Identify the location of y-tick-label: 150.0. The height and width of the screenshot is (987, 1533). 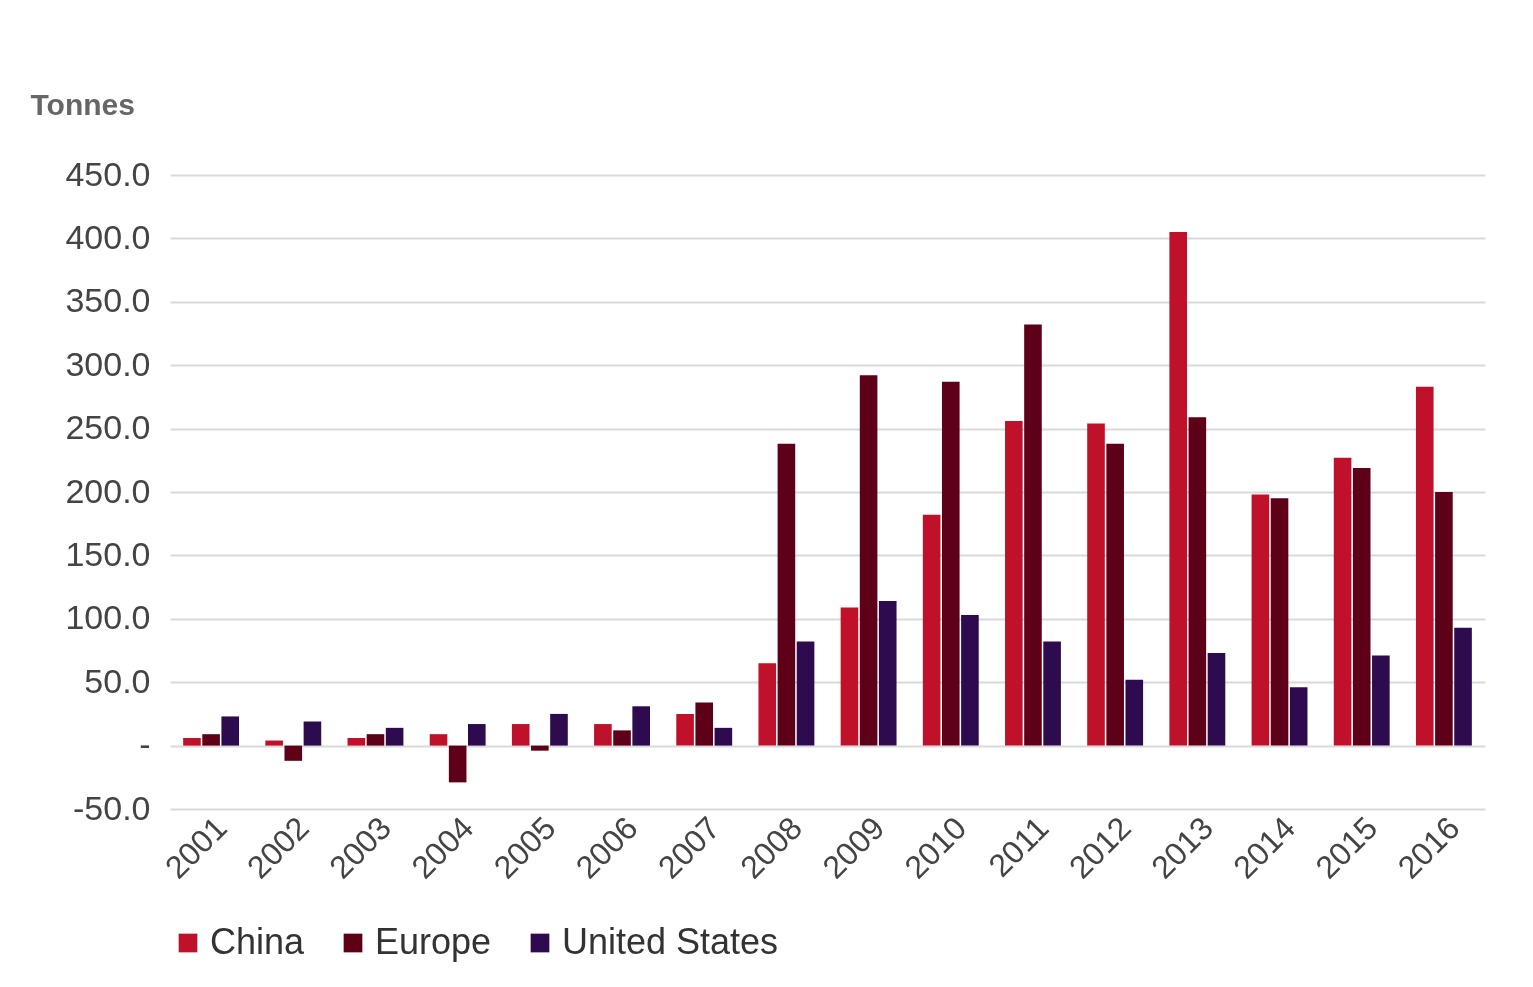
(108, 553).